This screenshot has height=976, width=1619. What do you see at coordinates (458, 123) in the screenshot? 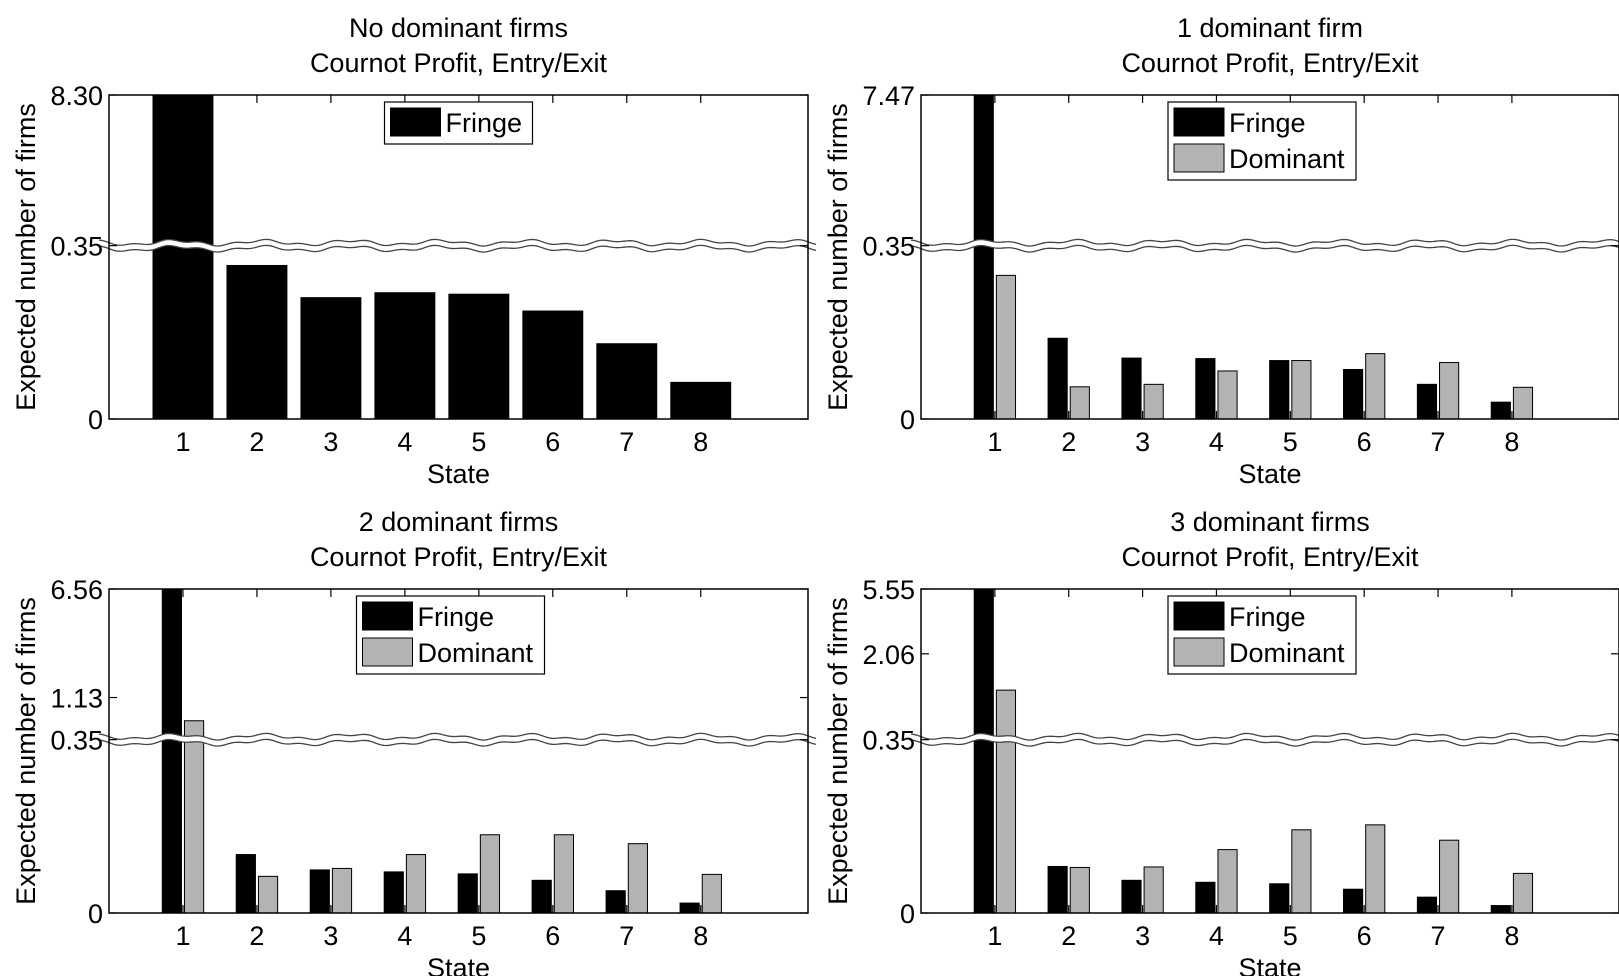
I see `legend: Fringe` at bounding box center [458, 123].